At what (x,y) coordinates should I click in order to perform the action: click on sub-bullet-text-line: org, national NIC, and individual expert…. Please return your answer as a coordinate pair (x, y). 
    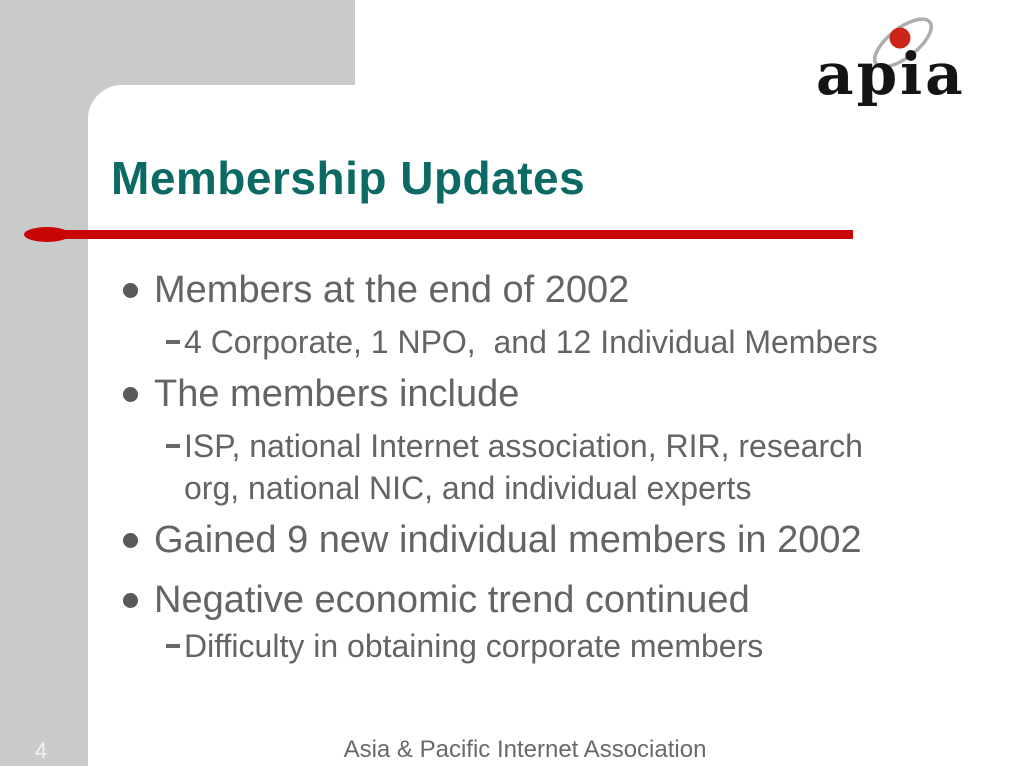
    Looking at the image, I should click on (468, 488).